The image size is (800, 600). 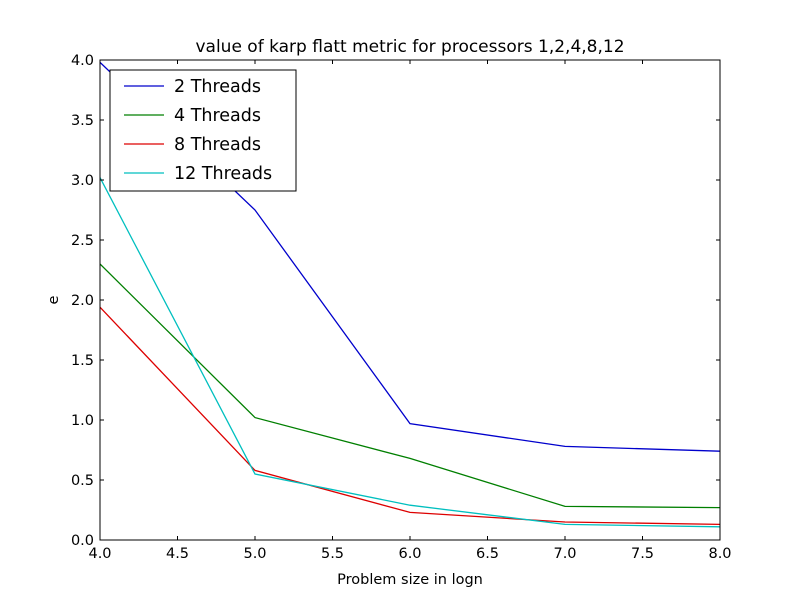 I want to click on legend-label-4-threads: 4 Threads, so click(x=217, y=116).